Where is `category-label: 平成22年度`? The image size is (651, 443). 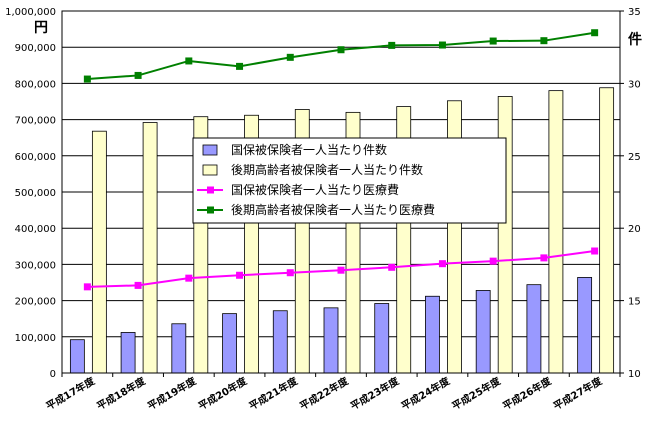 category-label: 平成22年度 is located at coordinates (324, 393).